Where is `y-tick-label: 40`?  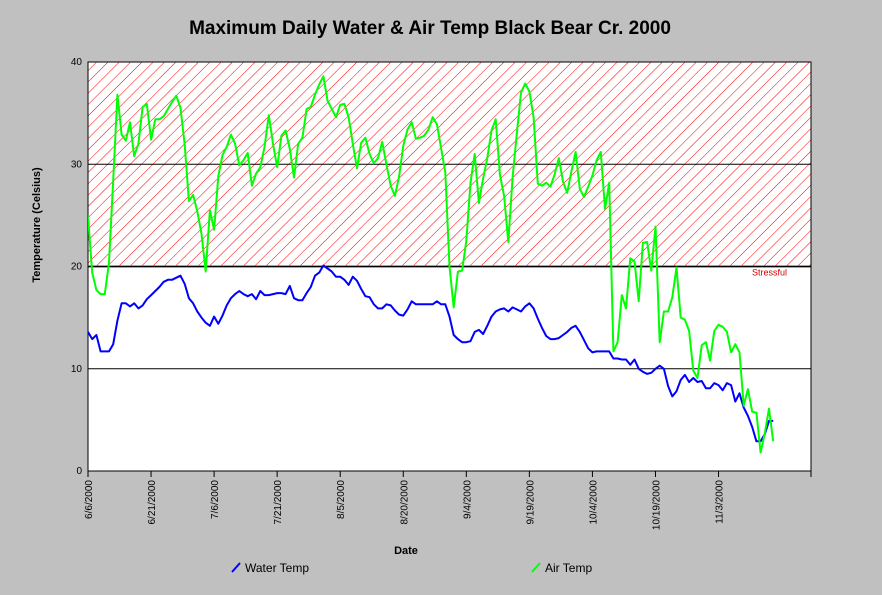 y-tick-label: 40 is located at coordinates (77, 62).